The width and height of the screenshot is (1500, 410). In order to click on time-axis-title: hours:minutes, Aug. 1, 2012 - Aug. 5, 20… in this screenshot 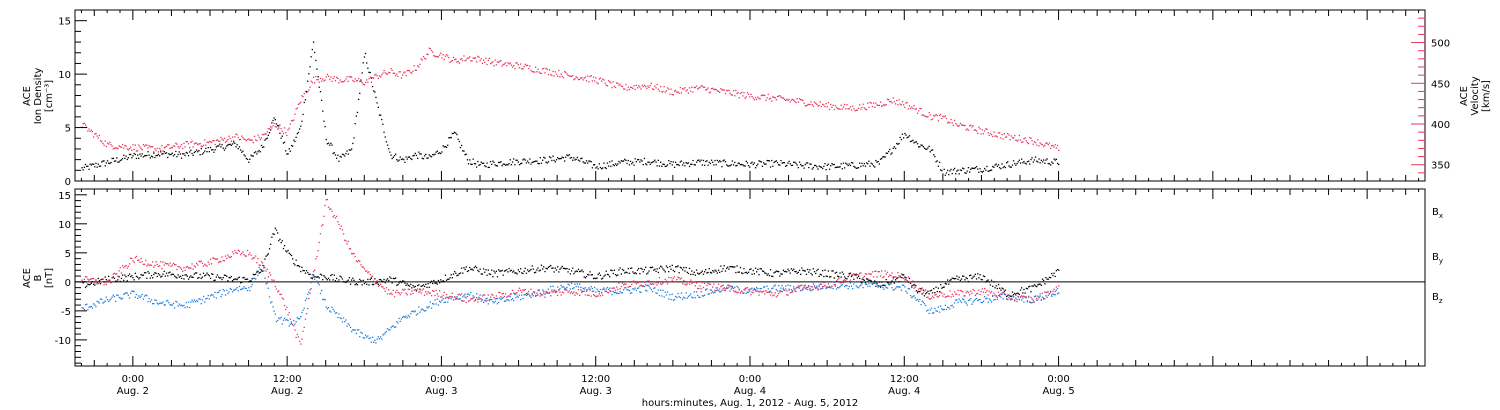, I will do `click(750, 403)`.